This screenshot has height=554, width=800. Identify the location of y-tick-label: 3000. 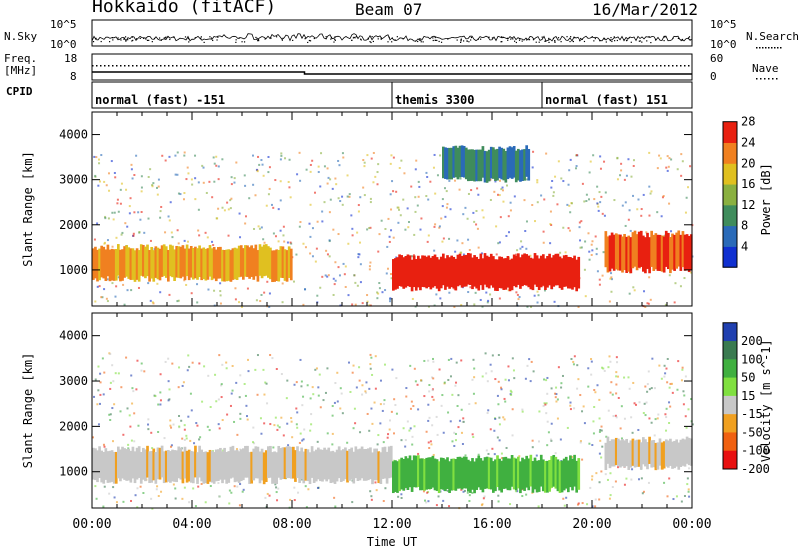
(73, 180).